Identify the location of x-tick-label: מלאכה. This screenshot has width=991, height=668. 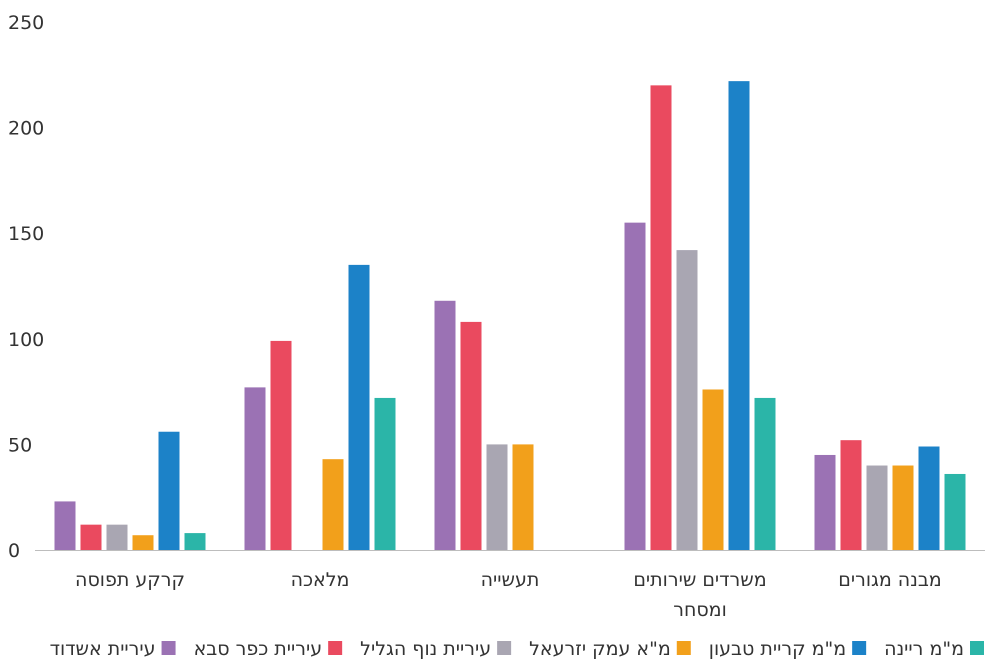
(320, 580).